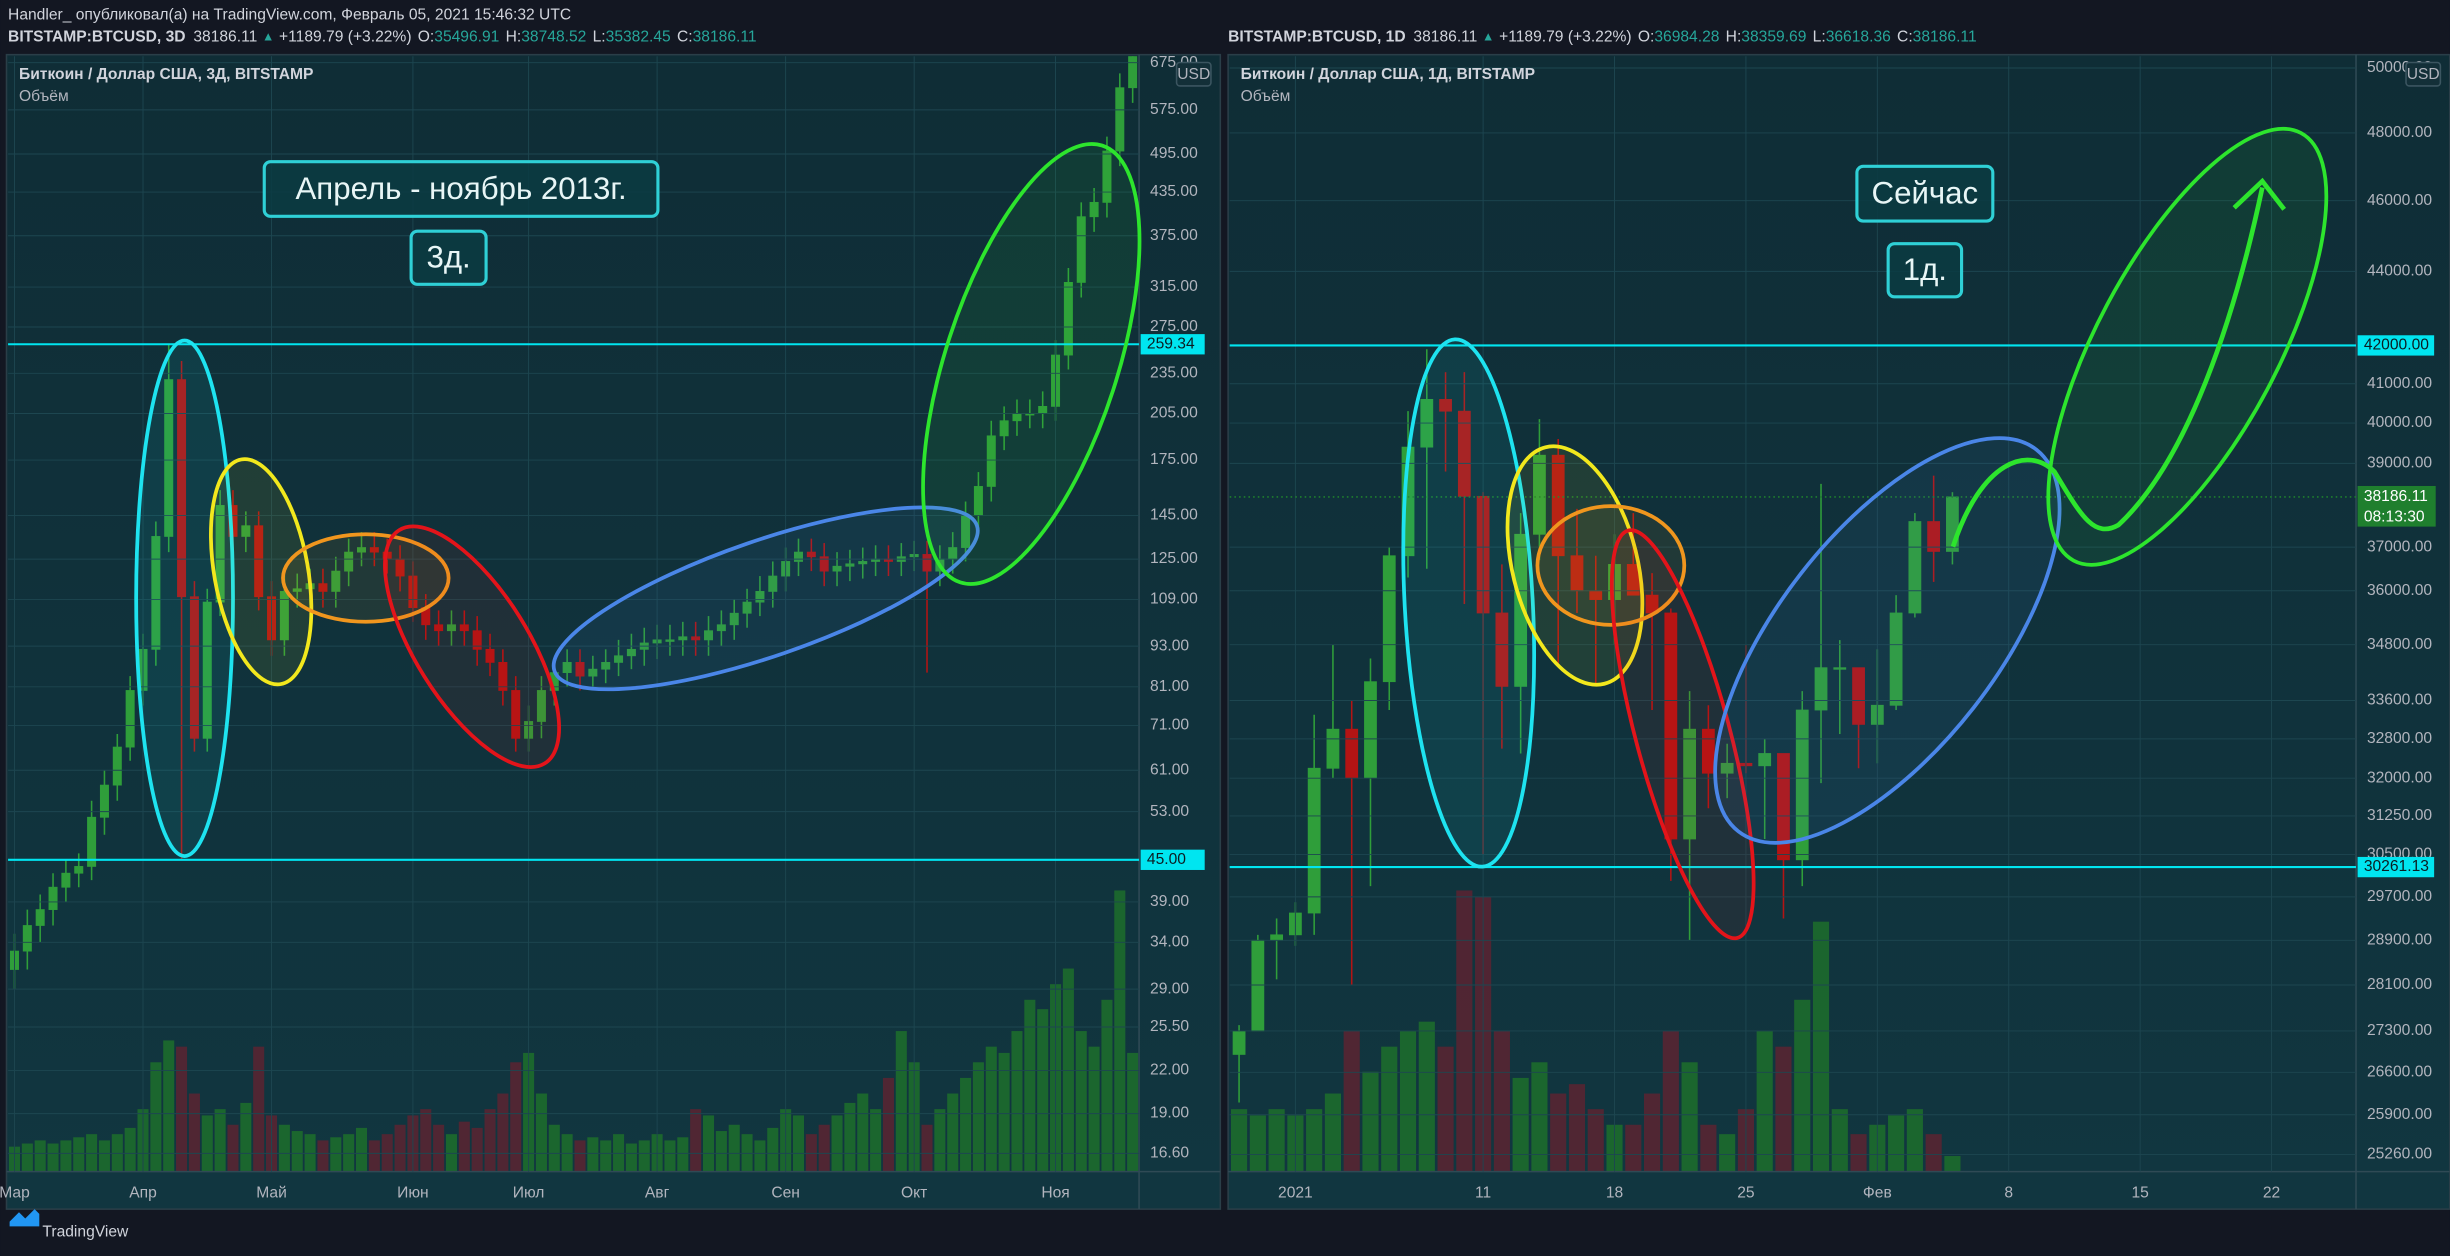  I want to click on chart-title: Биткоин / Доллар США, 3Д, BITSTAMP, so click(166, 74).